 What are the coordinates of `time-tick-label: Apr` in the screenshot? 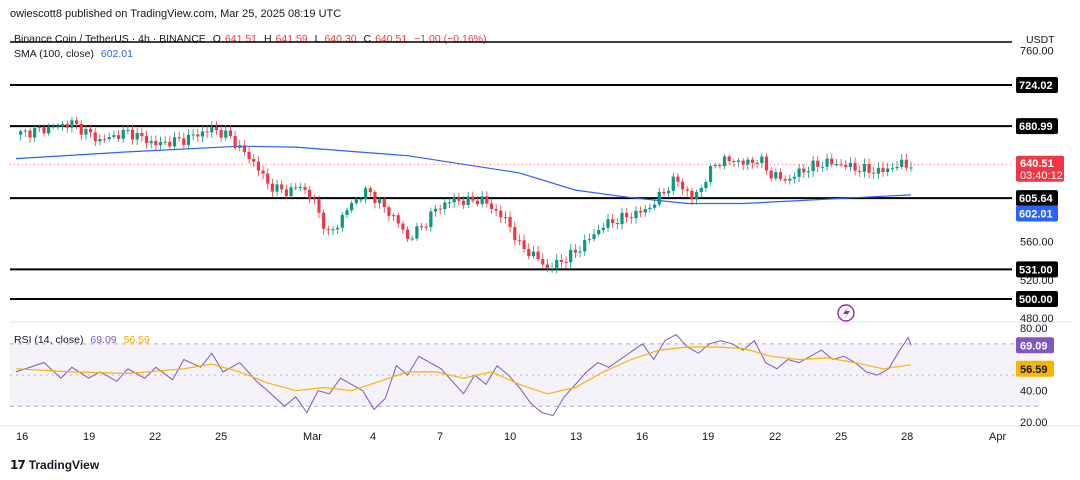 It's located at (997, 437).